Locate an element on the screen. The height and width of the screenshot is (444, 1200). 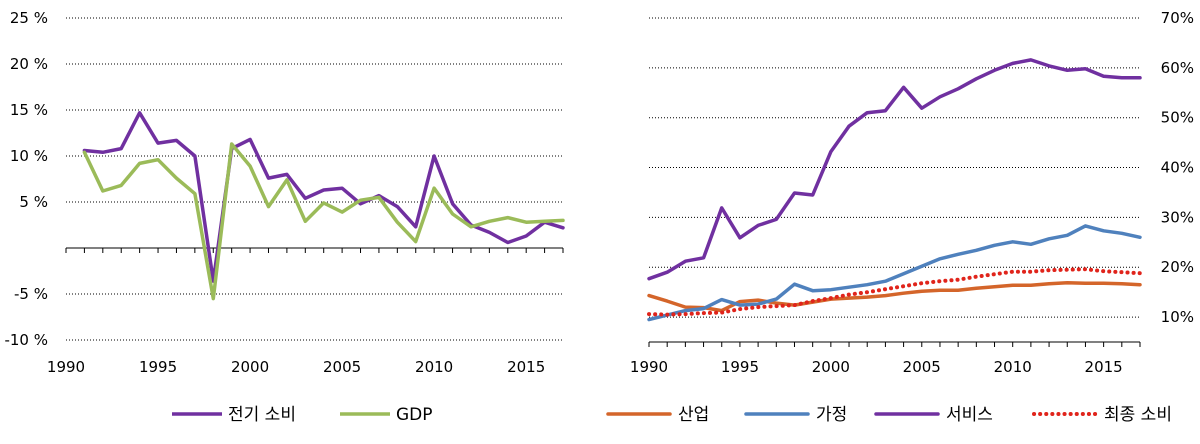
y-tick-label: 10% is located at coordinates (1177, 317).